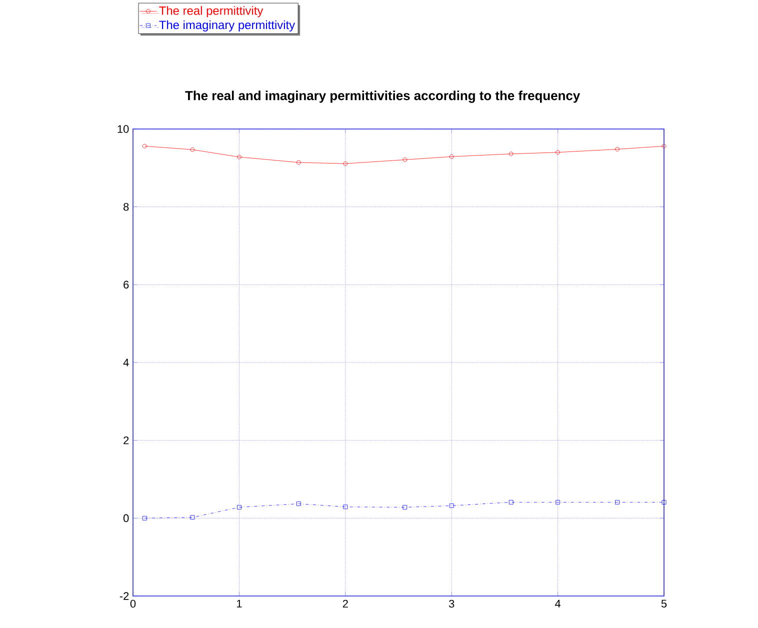  Describe the element at coordinates (239, 604) in the screenshot. I see `x-tick-label: 1` at that location.